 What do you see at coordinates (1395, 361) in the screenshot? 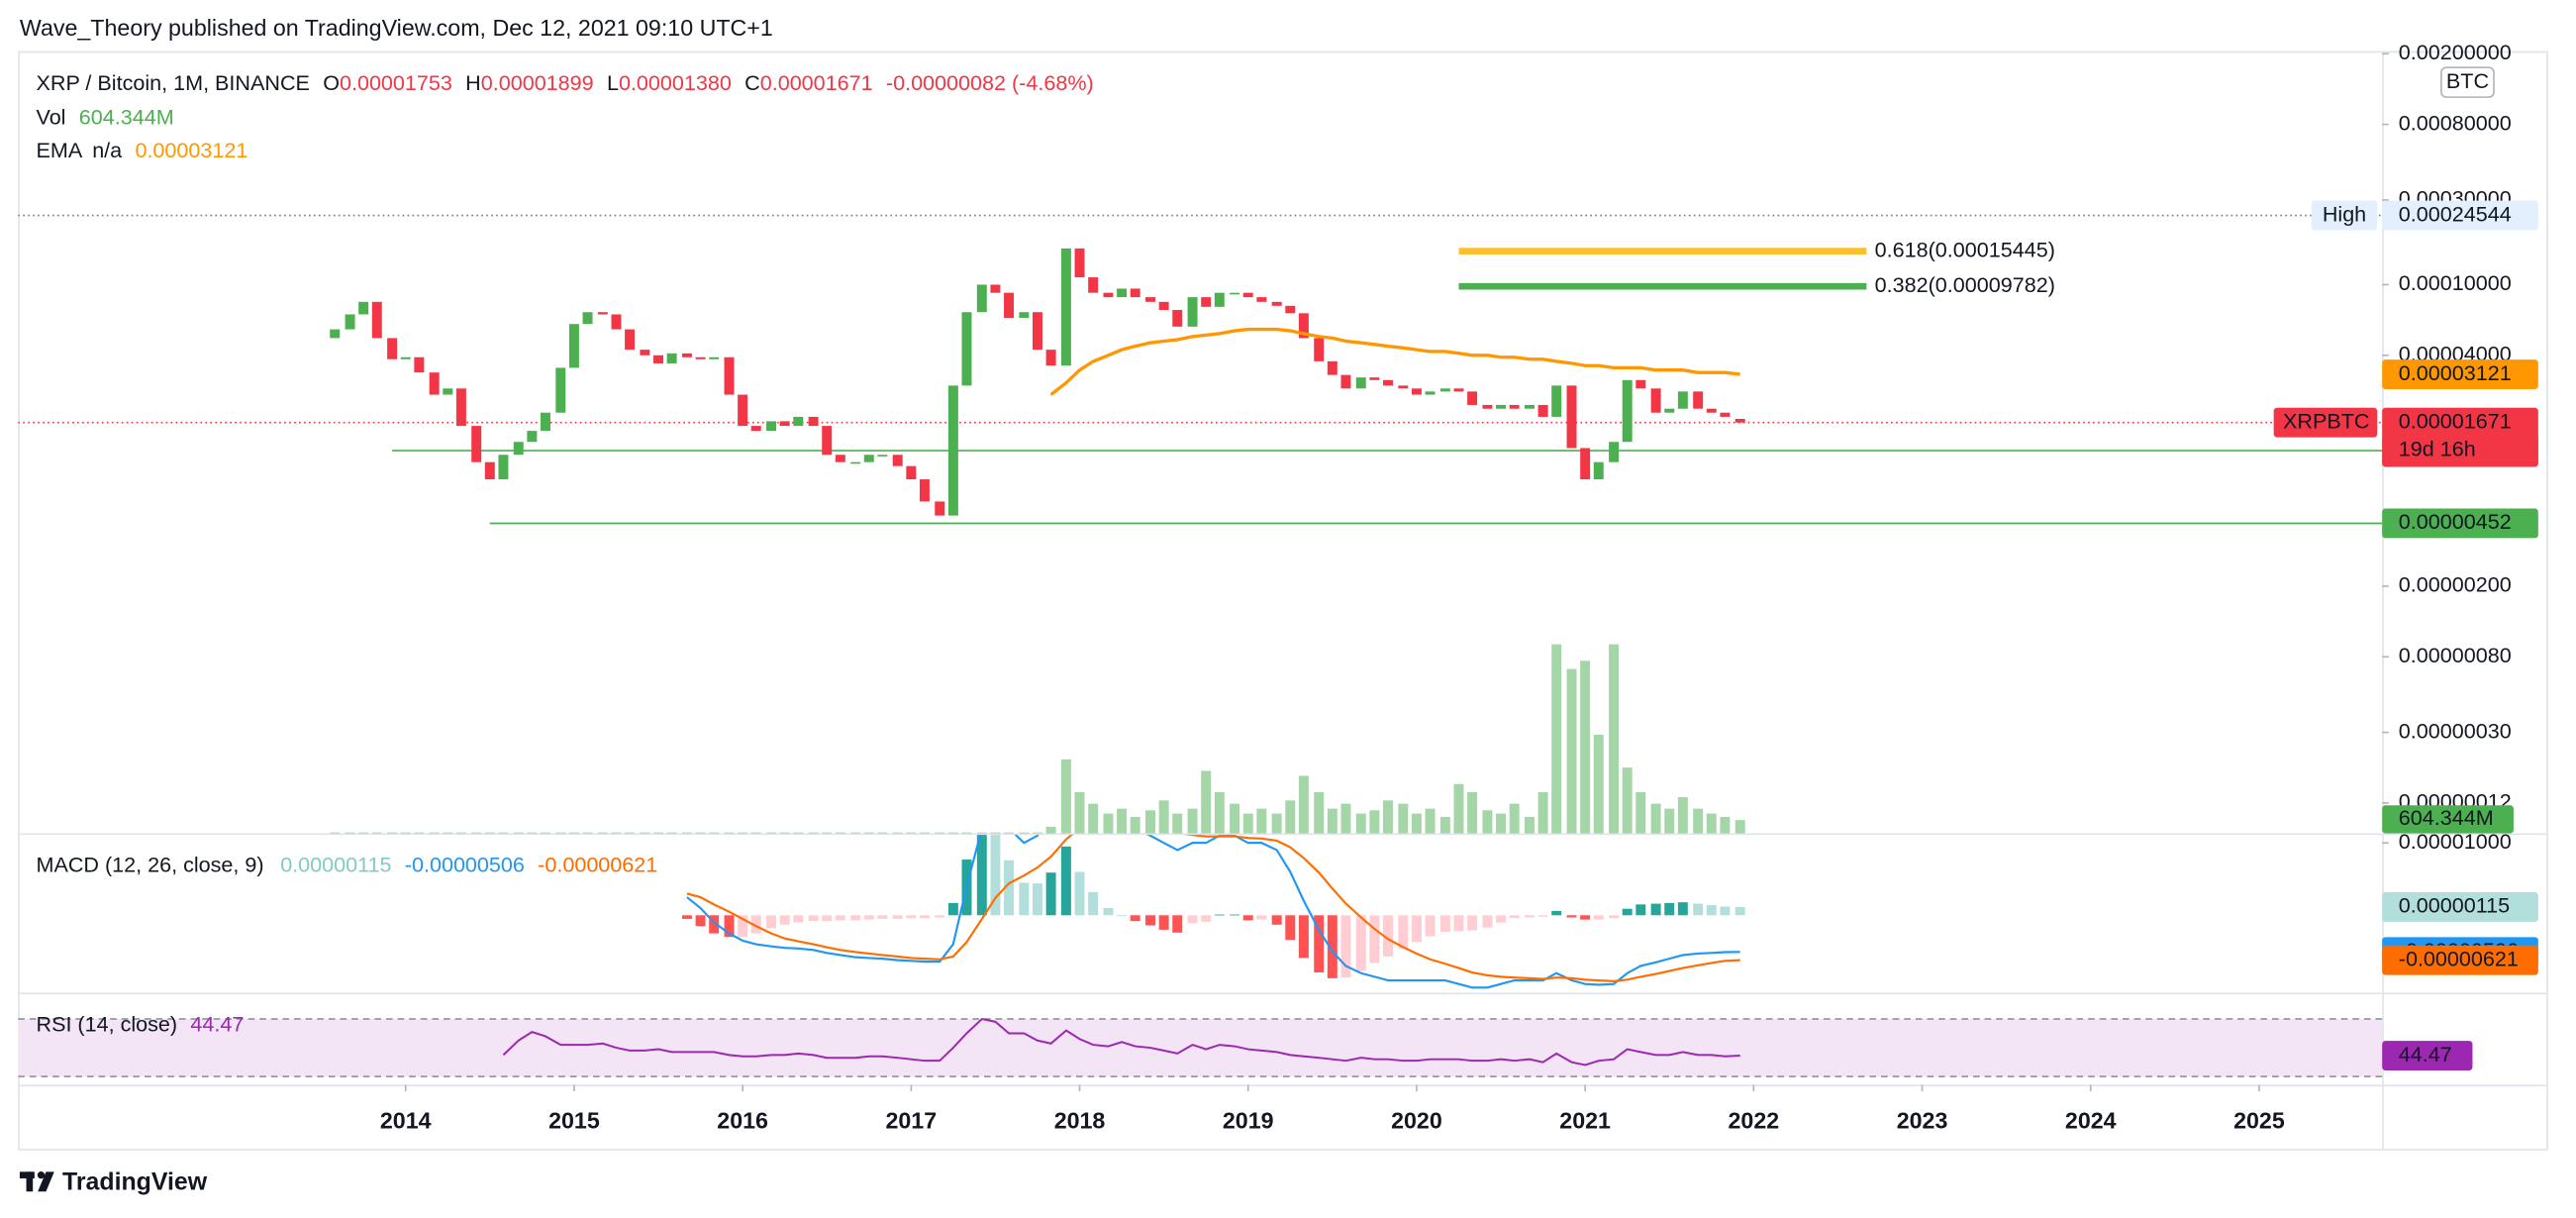
I see `ema-line` at bounding box center [1395, 361].